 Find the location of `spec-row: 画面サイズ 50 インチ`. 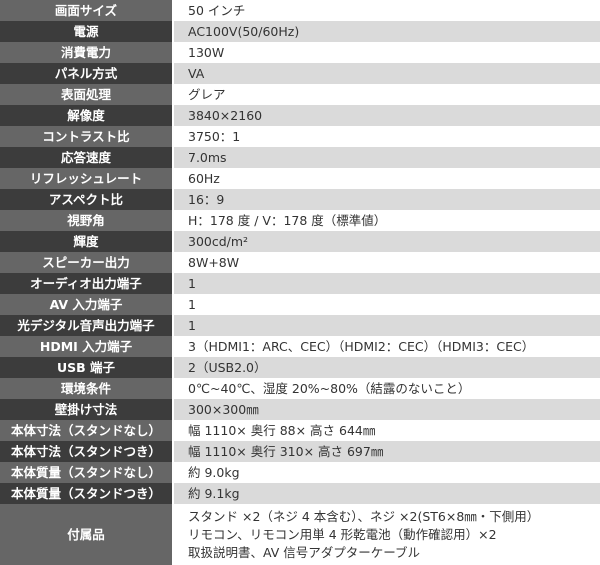

spec-row: 画面サイズ 50 インチ is located at coordinates (300, 10).